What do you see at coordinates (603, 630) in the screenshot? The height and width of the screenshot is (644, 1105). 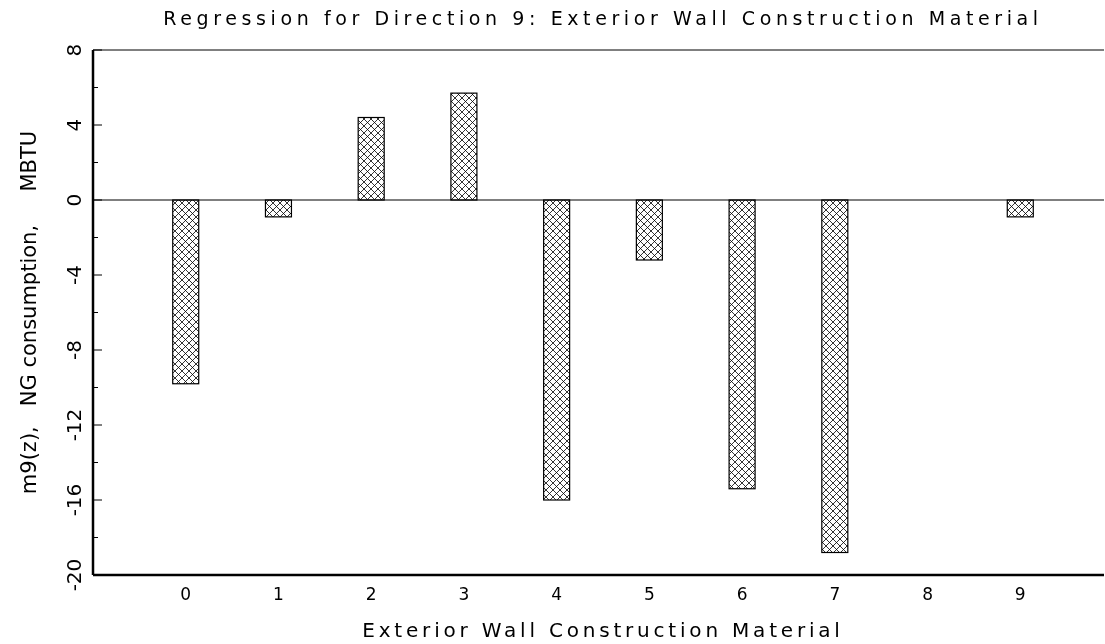 I see `x-axis-title: Exterior Wall Construction Material` at bounding box center [603, 630].